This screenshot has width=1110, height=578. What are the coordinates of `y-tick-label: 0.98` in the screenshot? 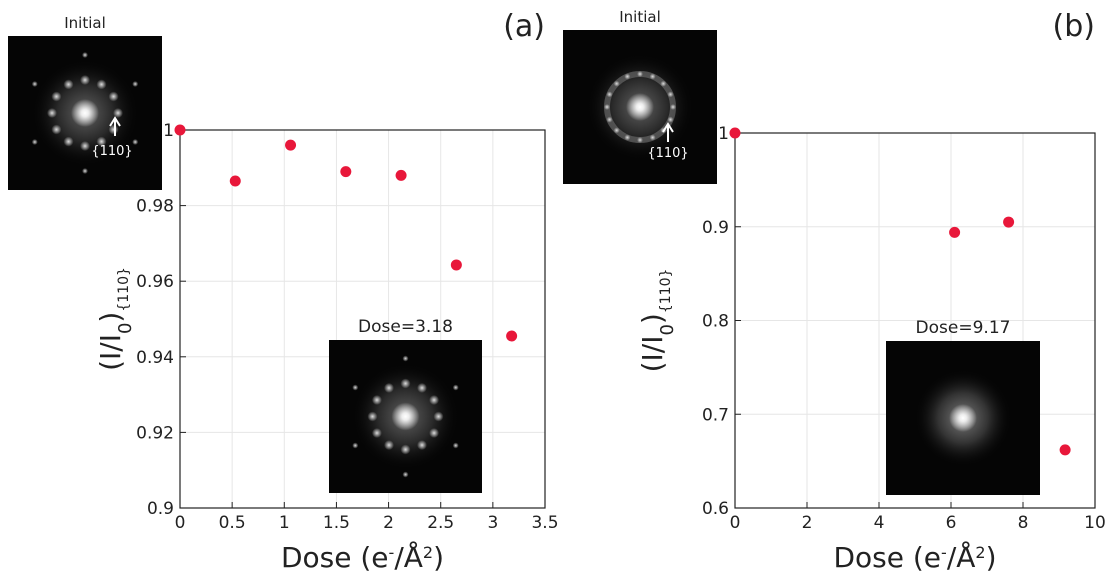 It's located at (155, 207).